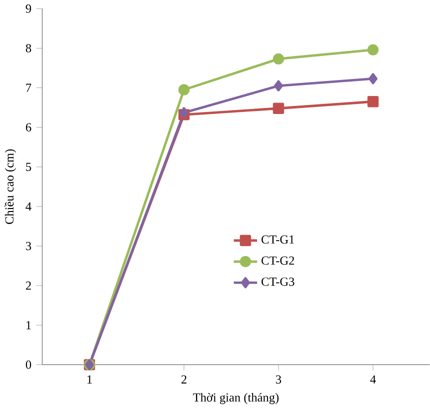 The image size is (430, 409). I want to click on x-tick-label: 2, so click(183, 379).